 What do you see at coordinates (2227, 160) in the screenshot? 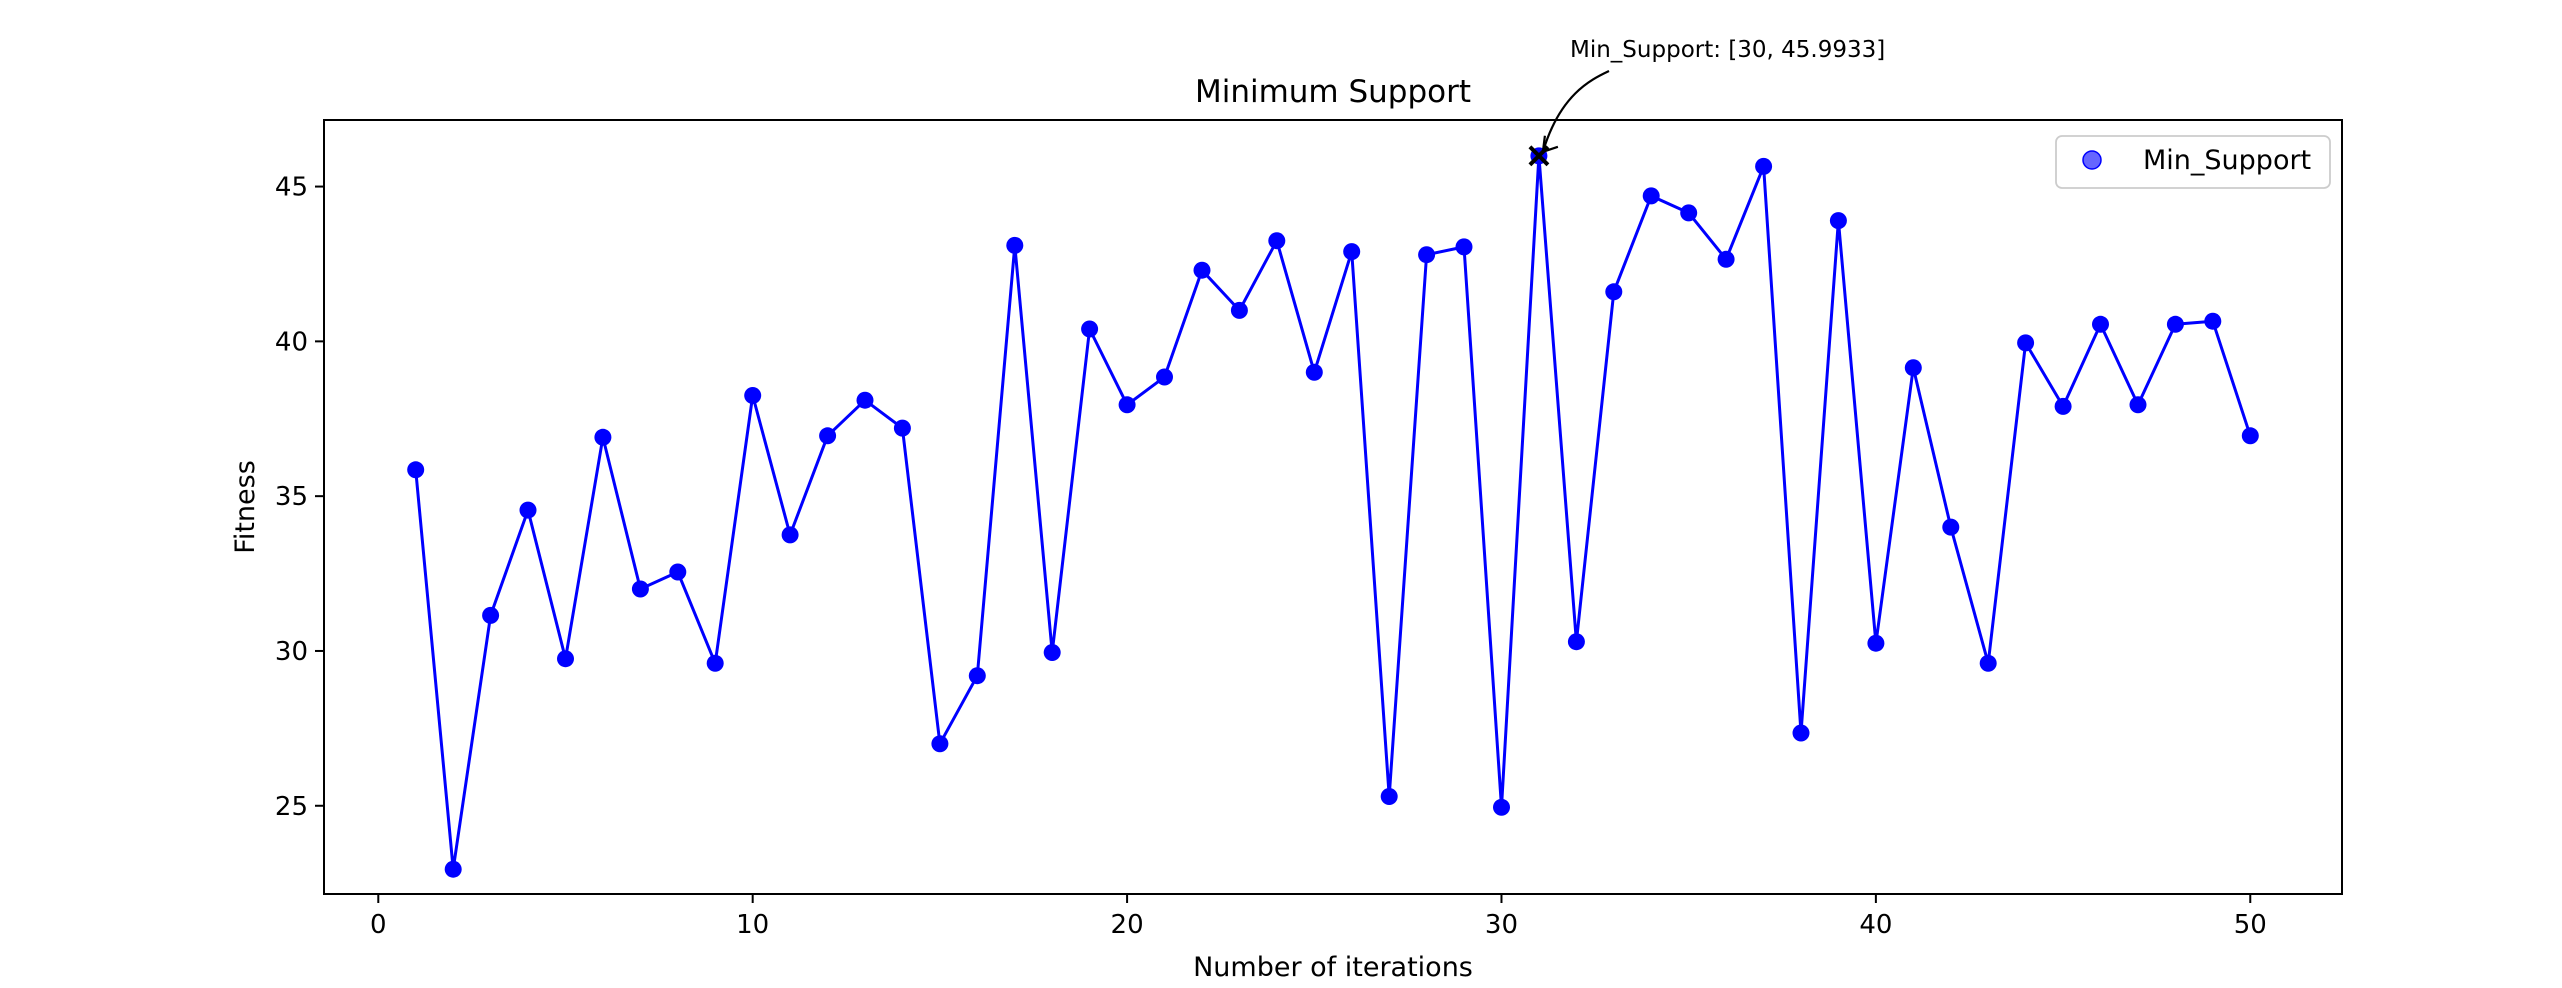
I see `legend-label: Min_Support` at bounding box center [2227, 160].